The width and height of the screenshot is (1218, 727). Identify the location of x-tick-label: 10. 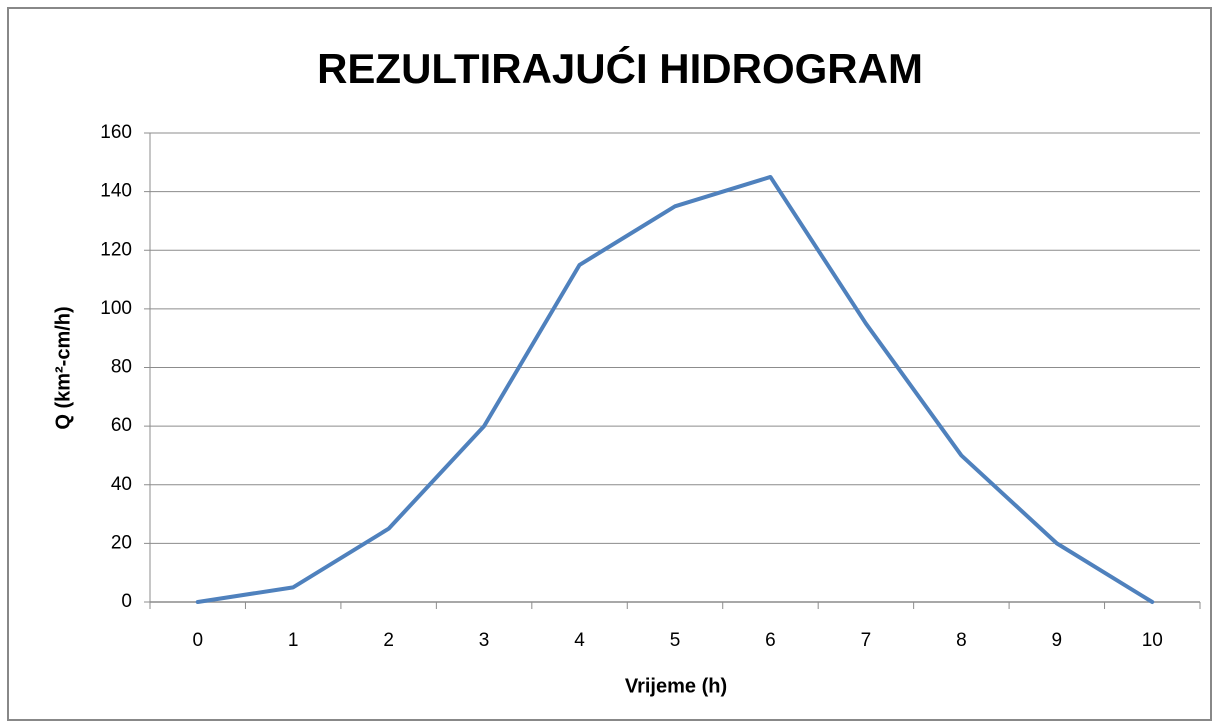
(1152, 640).